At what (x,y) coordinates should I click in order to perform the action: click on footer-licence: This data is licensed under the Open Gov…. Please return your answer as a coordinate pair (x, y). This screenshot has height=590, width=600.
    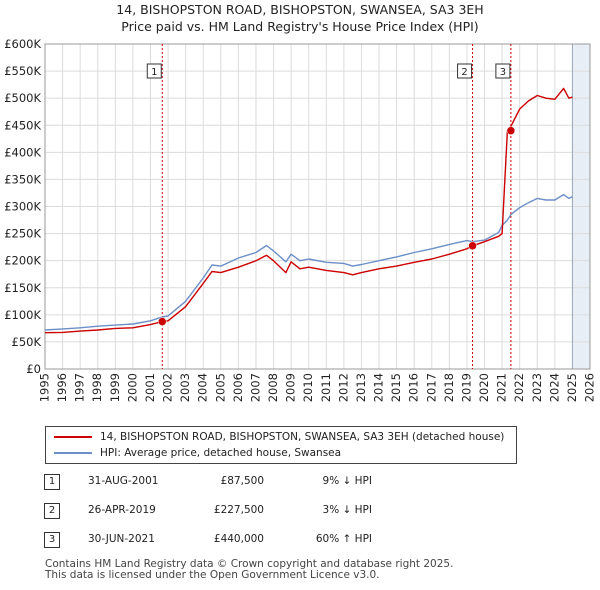
    Looking at the image, I should click on (212, 575).